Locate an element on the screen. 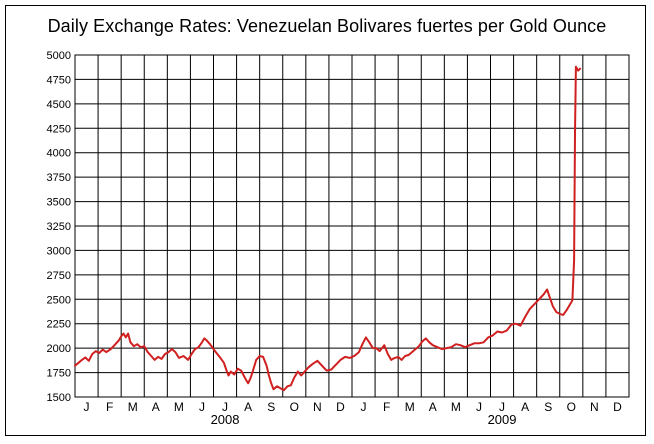  y-tick-label: 4000 is located at coordinates (59, 154).